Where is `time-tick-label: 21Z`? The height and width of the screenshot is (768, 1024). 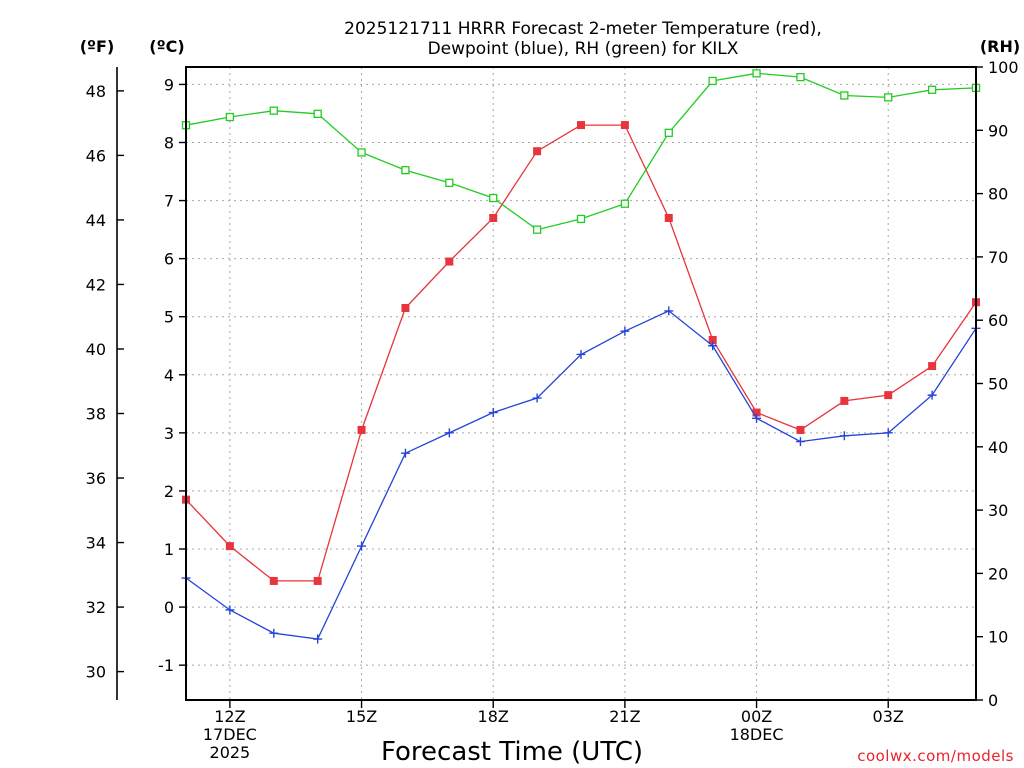 time-tick-label: 21Z is located at coordinates (624, 716).